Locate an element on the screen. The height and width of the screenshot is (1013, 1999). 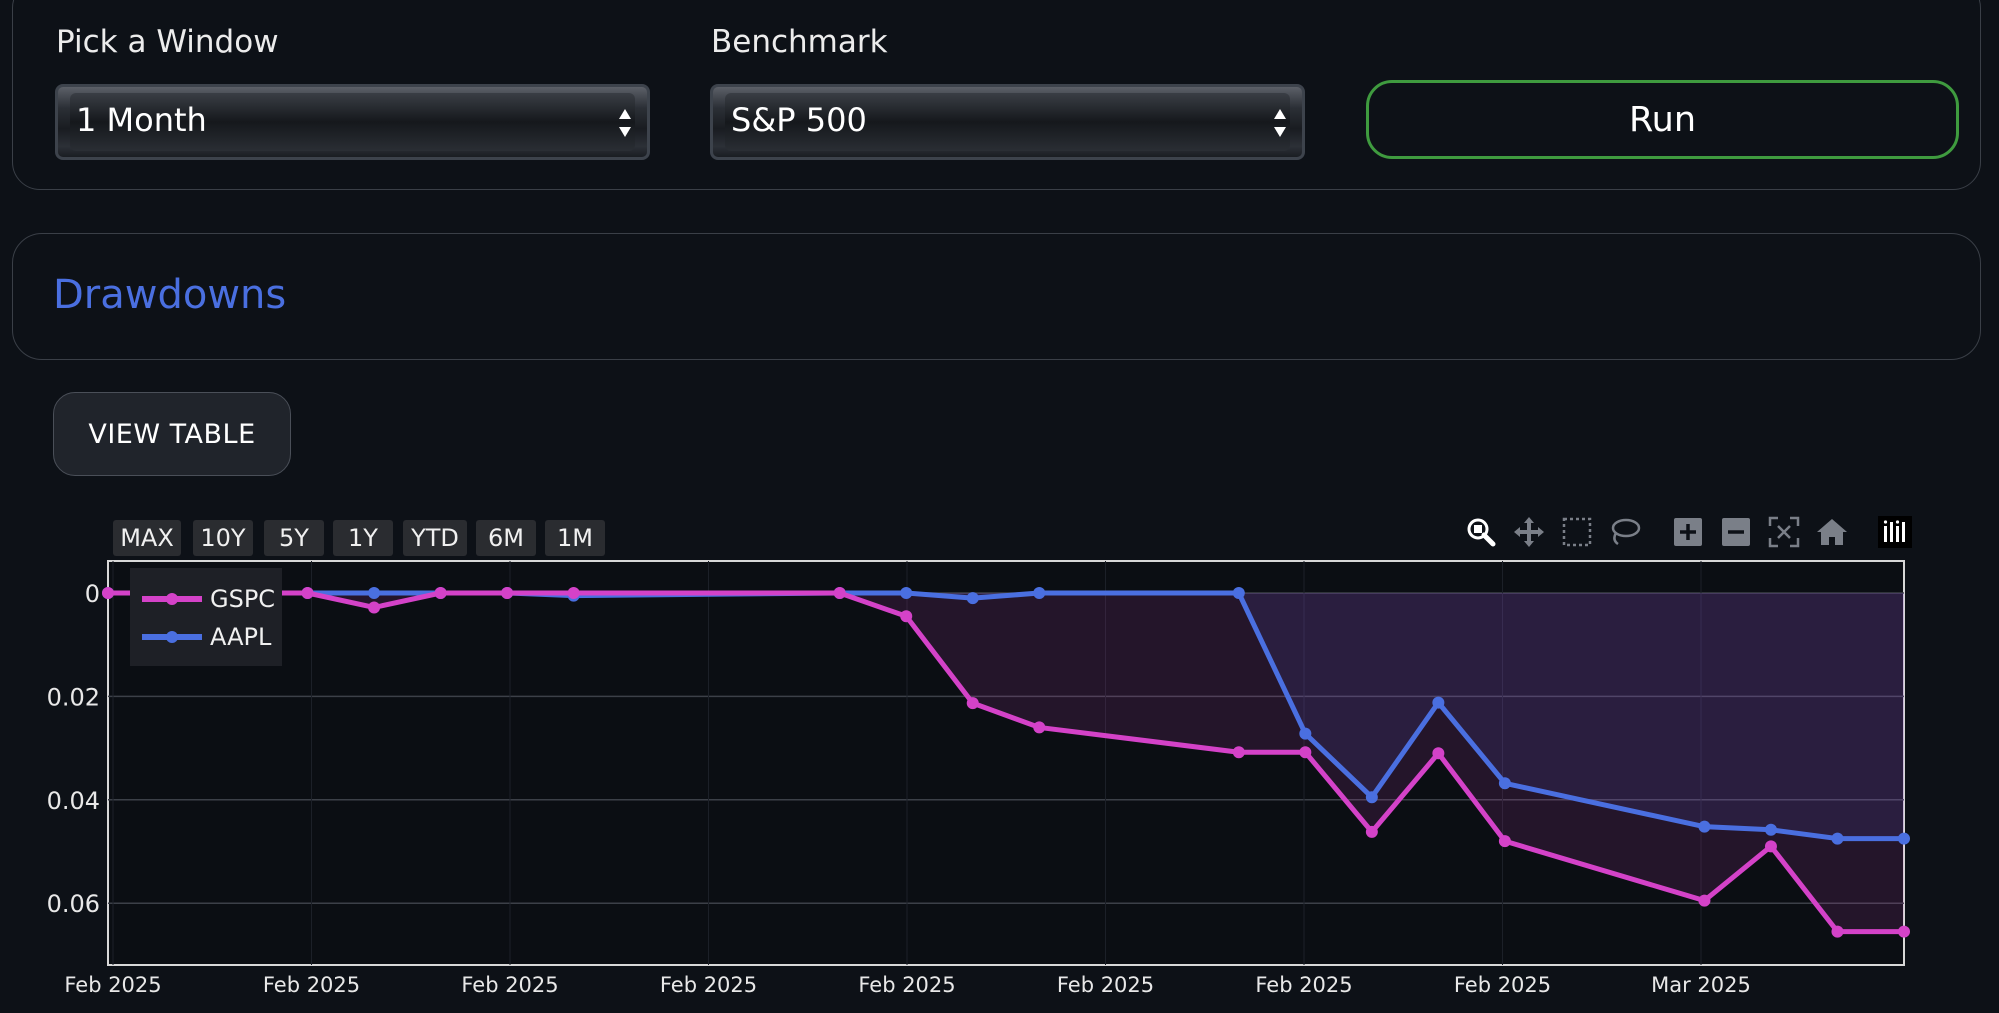
range-button-1y: 1Y is located at coordinates (363, 538).